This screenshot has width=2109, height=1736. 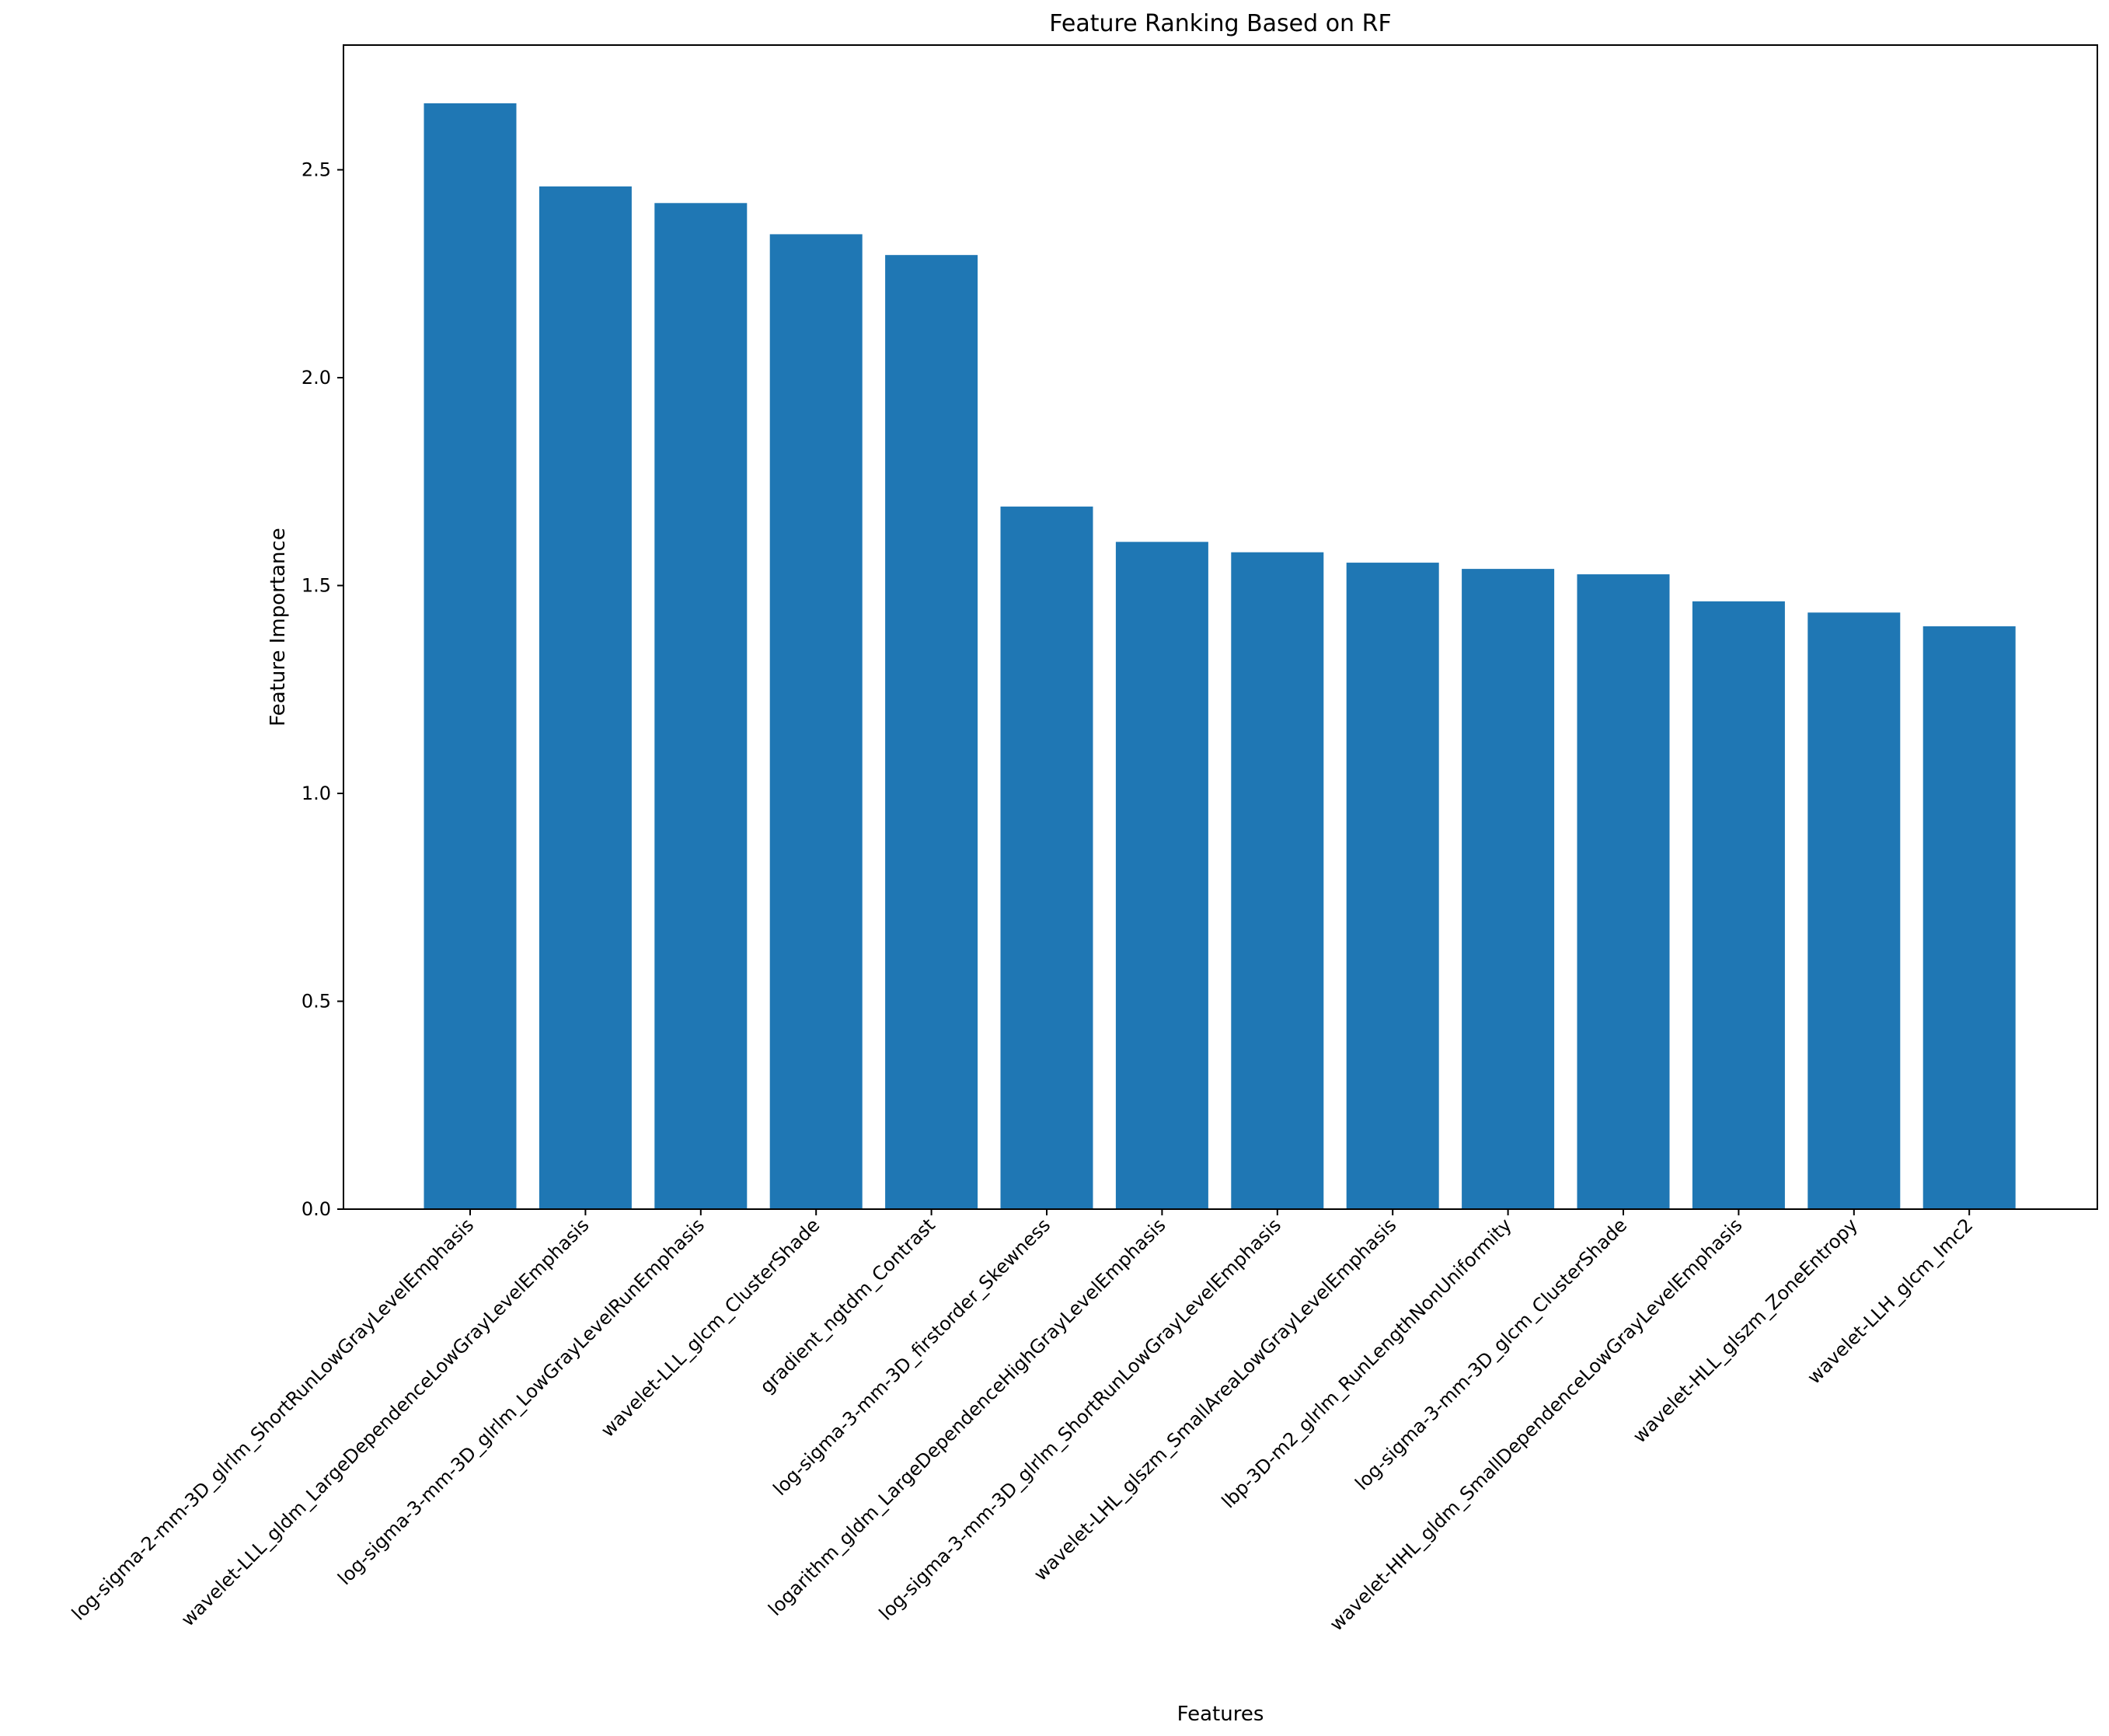 I want to click on y-axis-label: Feature Importance, so click(x=278, y=627).